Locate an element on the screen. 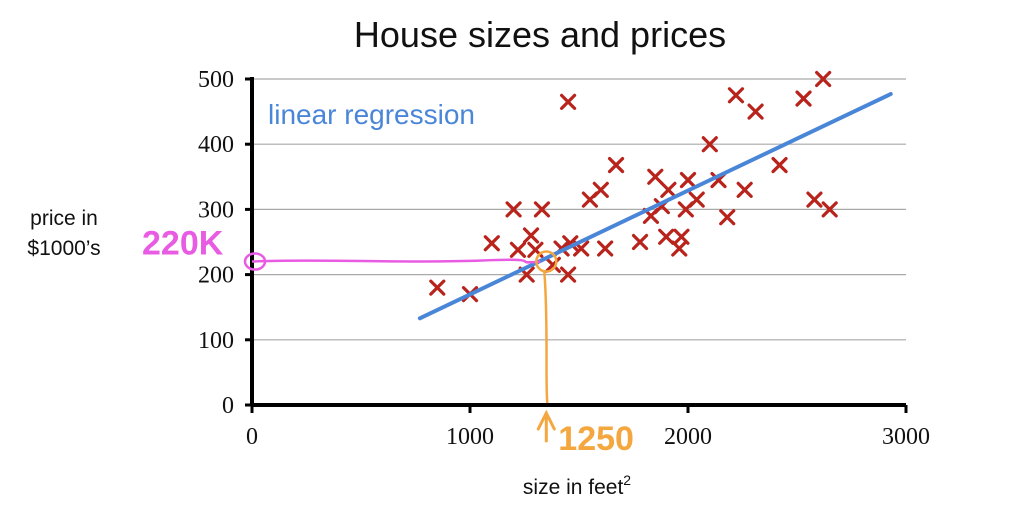 The width and height of the screenshot is (1015, 510). price-guide-line is located at coordinates (396, 261).